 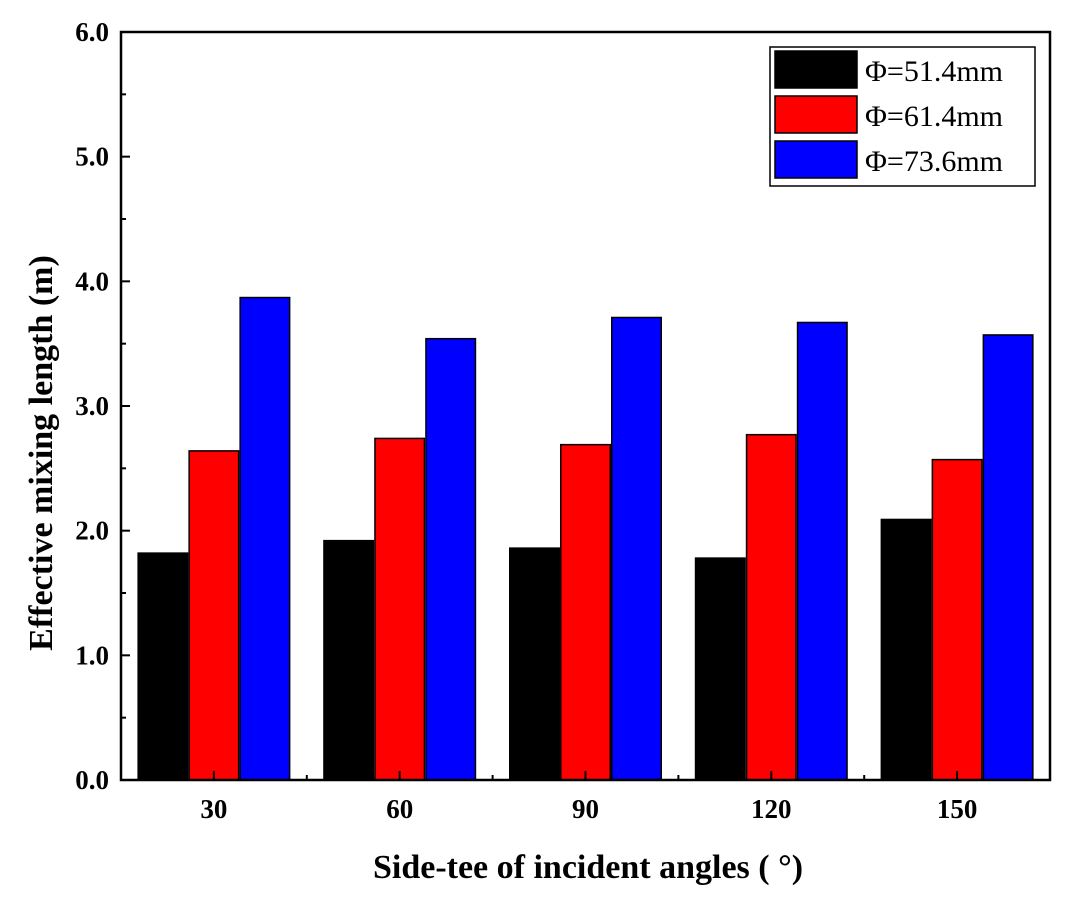 I want to click on x-axis: 30 60 90 120 150, so click(x=588, y=797).